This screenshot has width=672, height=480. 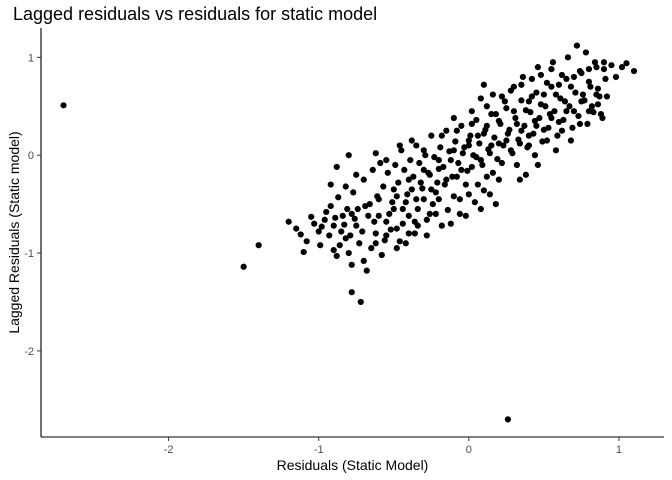 What do you see at coordinates (29, 254) in the screenshot?
I see `y-tick-label: -1` at bounding box center [29, 254].